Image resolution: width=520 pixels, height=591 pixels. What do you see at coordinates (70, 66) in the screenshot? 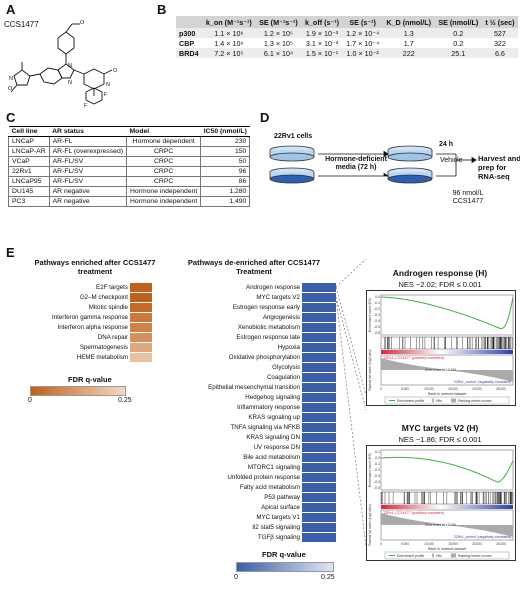
I see `atom-n-2: N` at bounding box center [70, 66].